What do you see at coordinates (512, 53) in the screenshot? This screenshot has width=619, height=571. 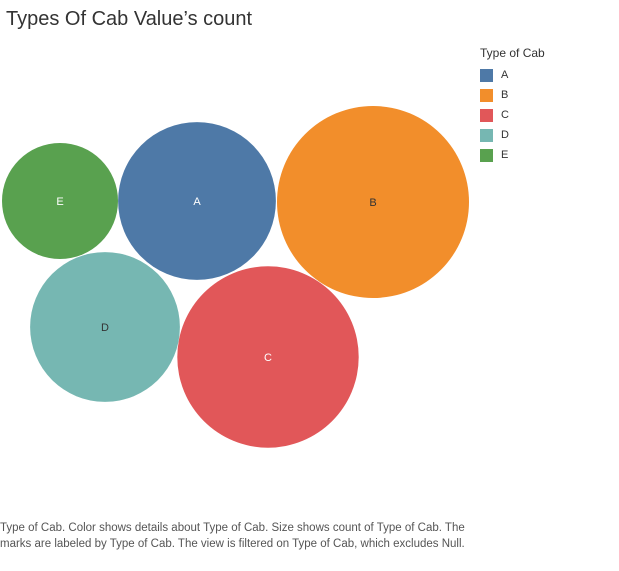 I see `legend-title: Type of Cab` at bounding box center [512, 53].